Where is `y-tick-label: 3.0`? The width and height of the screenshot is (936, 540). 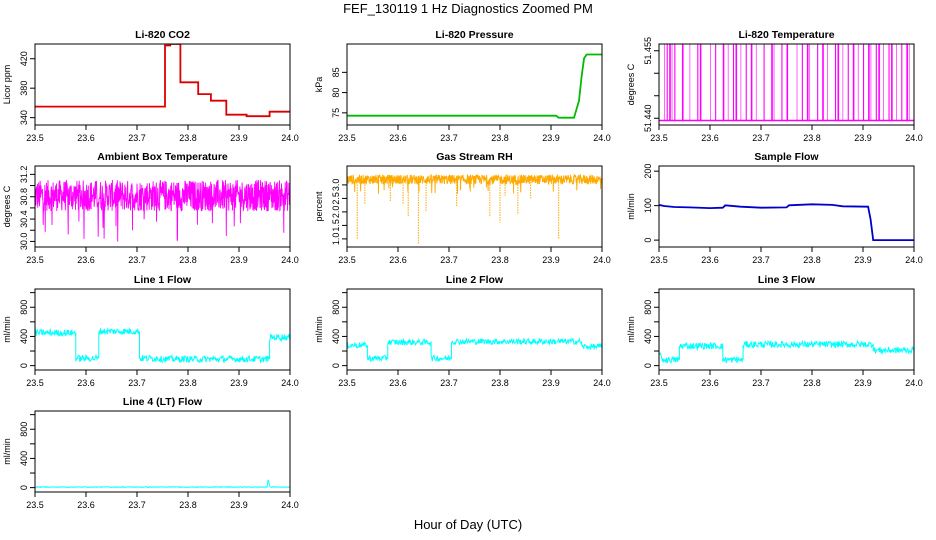
y-tick-label: 3.0 is located at coordinates (336, 185).